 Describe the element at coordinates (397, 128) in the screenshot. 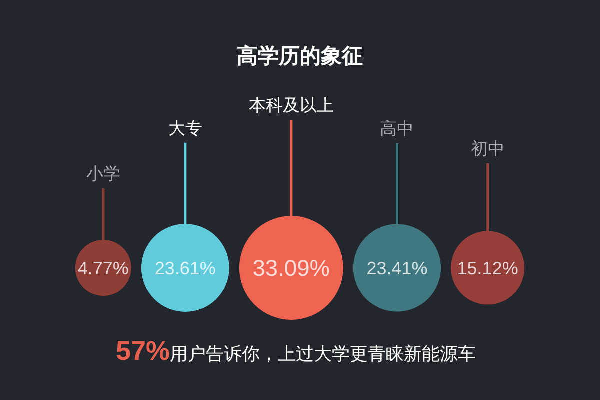

I see `category-label: 高中` at that location.